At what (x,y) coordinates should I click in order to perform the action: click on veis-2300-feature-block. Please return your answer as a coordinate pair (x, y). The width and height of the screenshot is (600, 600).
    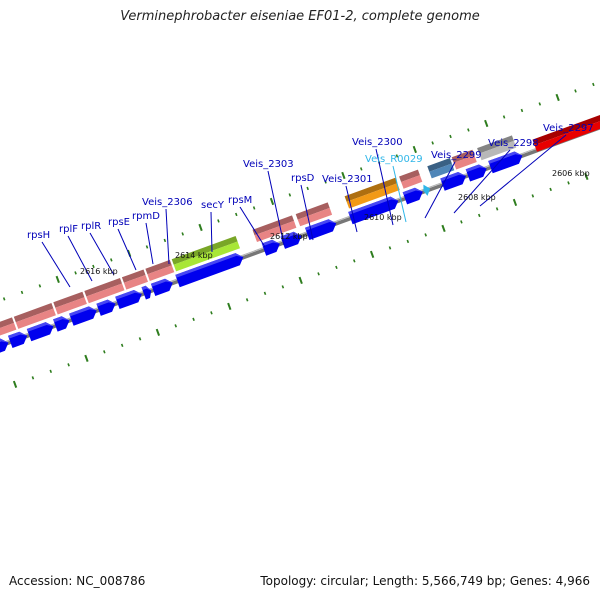
    Looking at the image, I should click on (411, 179).